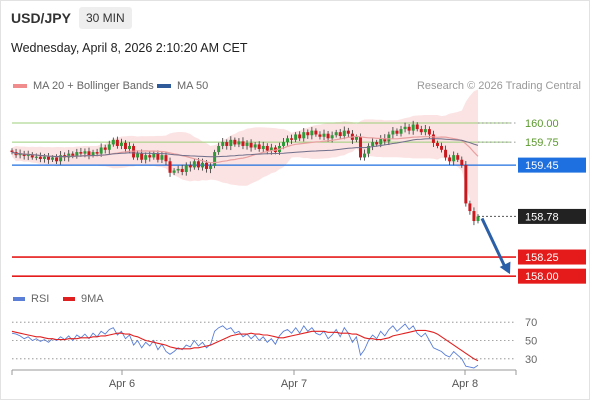 The height and width of the screenshot is (400, 590). I want to click on rsi-tick-label-2: 30, so click(531, 360).